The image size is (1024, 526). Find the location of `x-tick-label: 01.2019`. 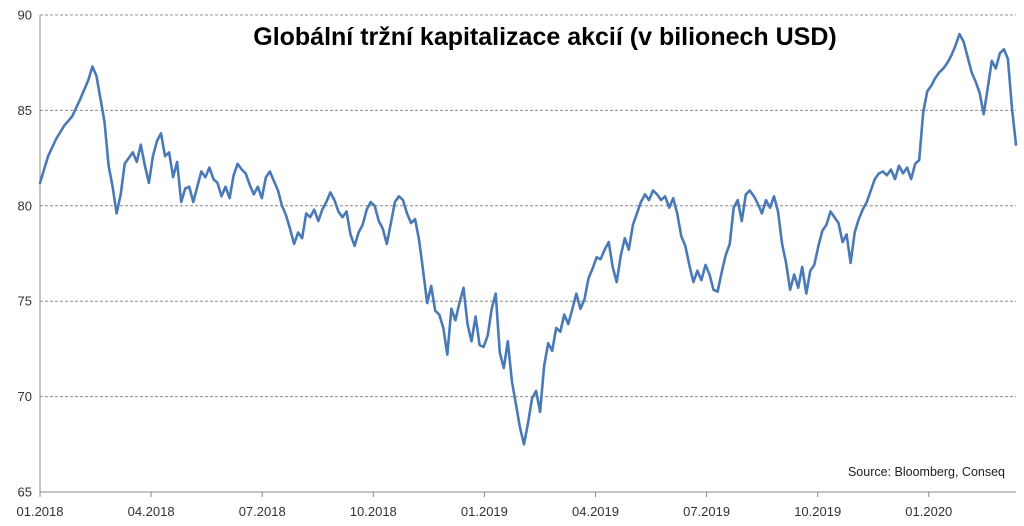

x-tick-label: 01.2019 is located at coordinates (484, 511).